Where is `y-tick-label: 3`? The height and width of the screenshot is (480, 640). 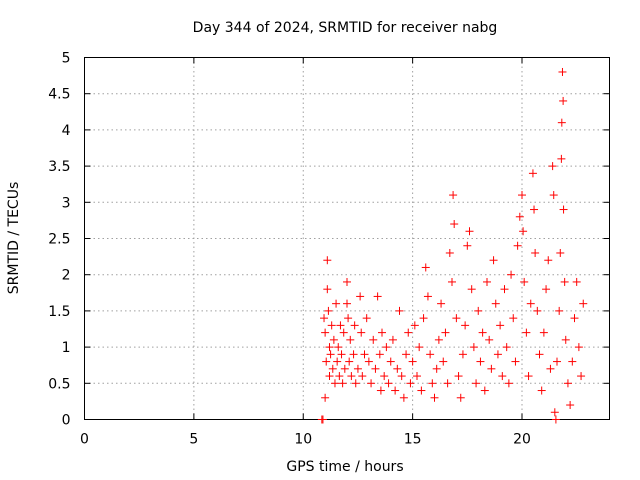
y-tick-label: 3 is located at coordinates (66, 203).